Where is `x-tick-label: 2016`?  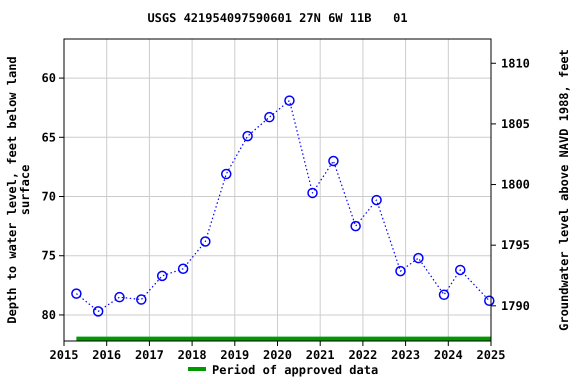
x-tick-label: 2016 is located at coordinates (107, 355).